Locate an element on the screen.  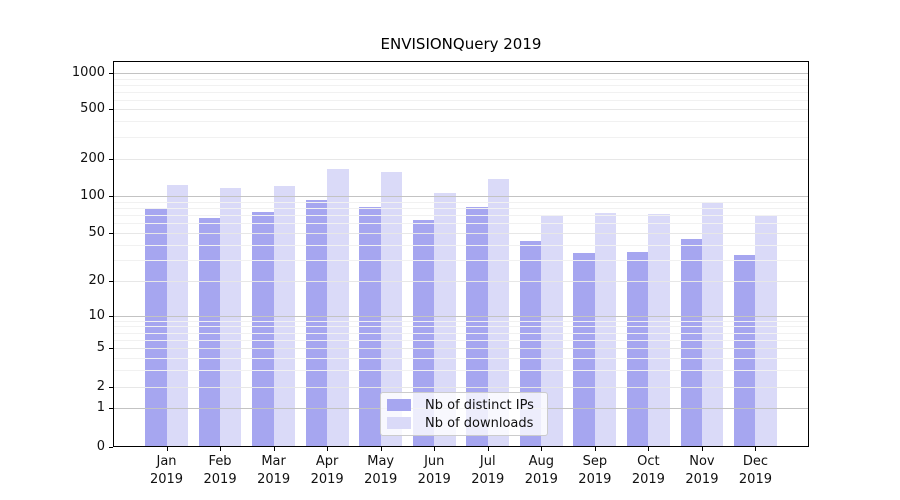
y-tick-label-1: 1 is located at coordinates (100, 407).